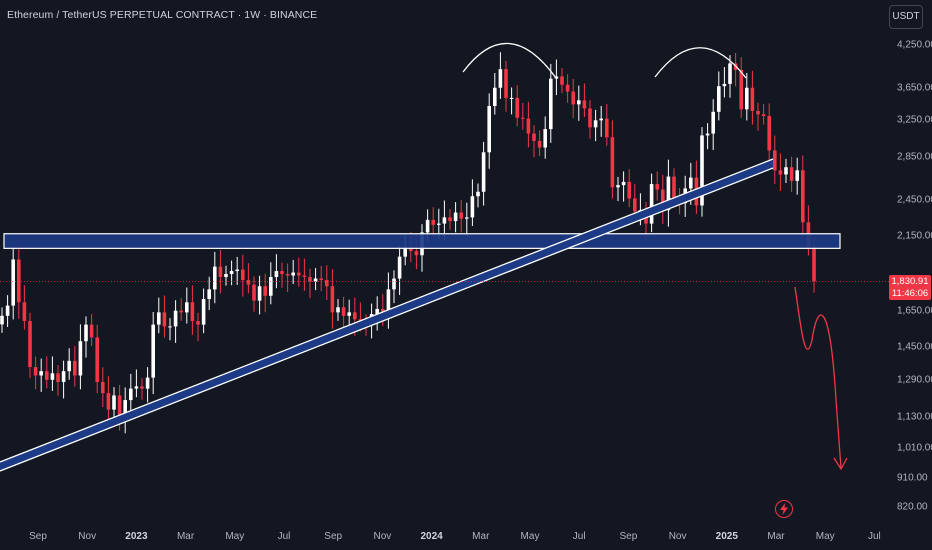 The height and width of the screenshot is (550, 932). I want to click on time-tick-label: Mar, so click(776, 536).